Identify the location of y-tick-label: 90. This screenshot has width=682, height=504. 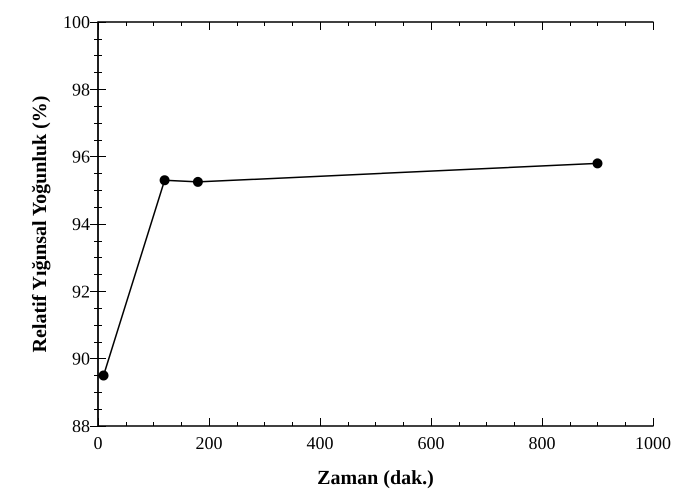
(81, 358).